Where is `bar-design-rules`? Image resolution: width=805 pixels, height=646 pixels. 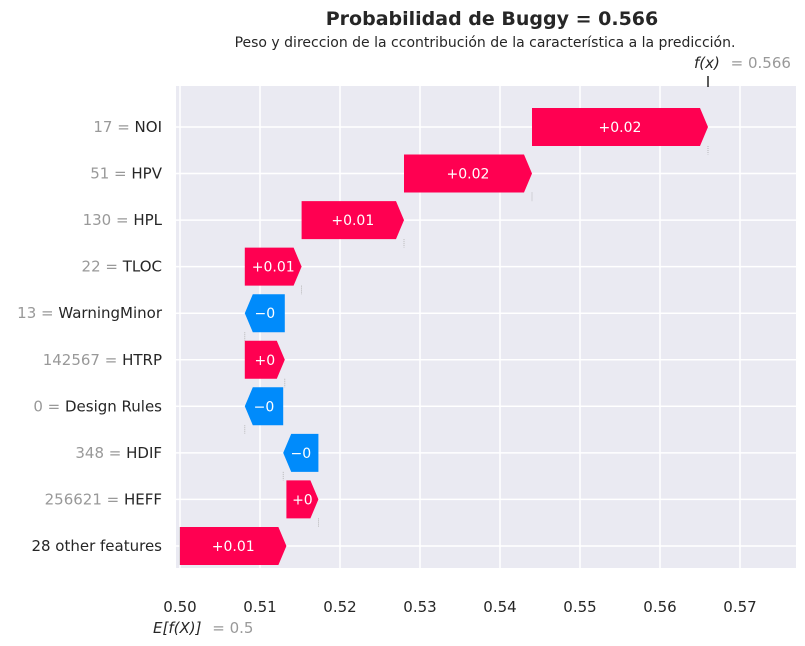
bar-design-rules is located at coordinates (264, 406).